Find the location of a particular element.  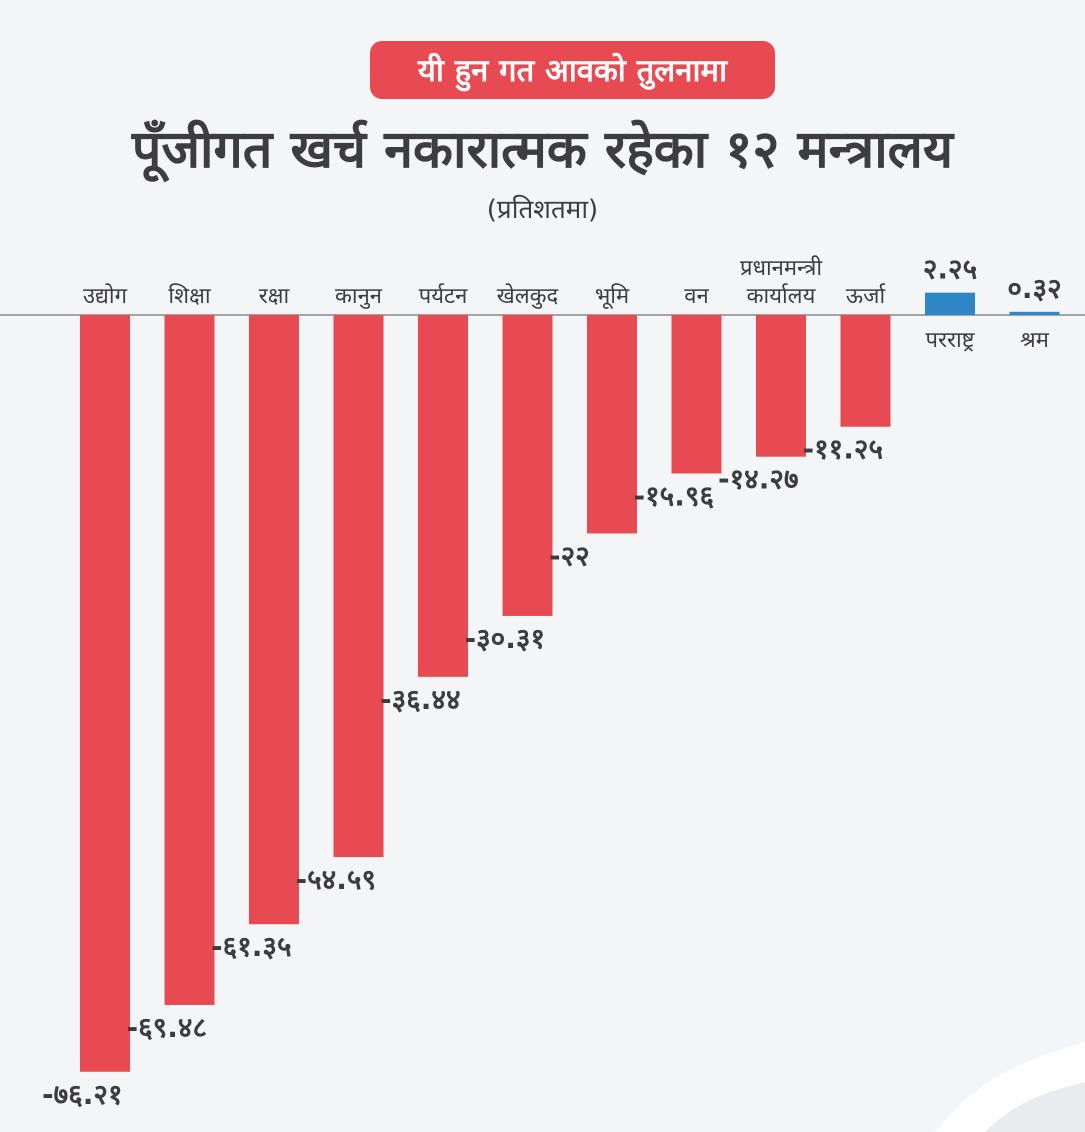

category-label-4: कानुन is located at coordinates (359, 296).